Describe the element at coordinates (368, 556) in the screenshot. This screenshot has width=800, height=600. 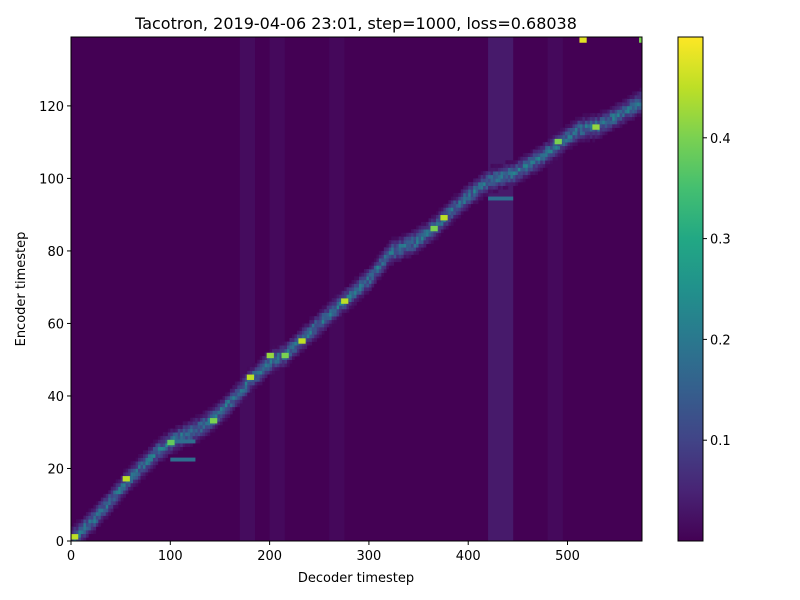
I see `x-tick-label: 300` at that location.